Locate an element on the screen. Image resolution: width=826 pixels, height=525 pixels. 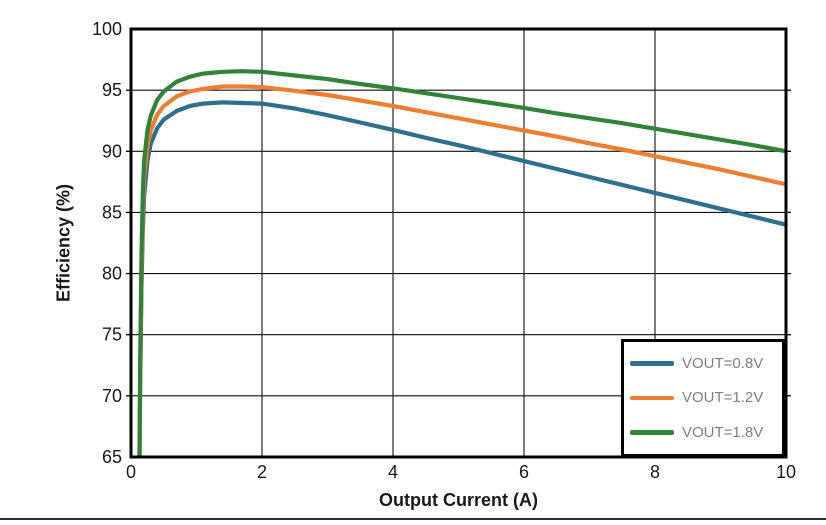
y-tick-label: 100 is located at coordinates (107, 29).